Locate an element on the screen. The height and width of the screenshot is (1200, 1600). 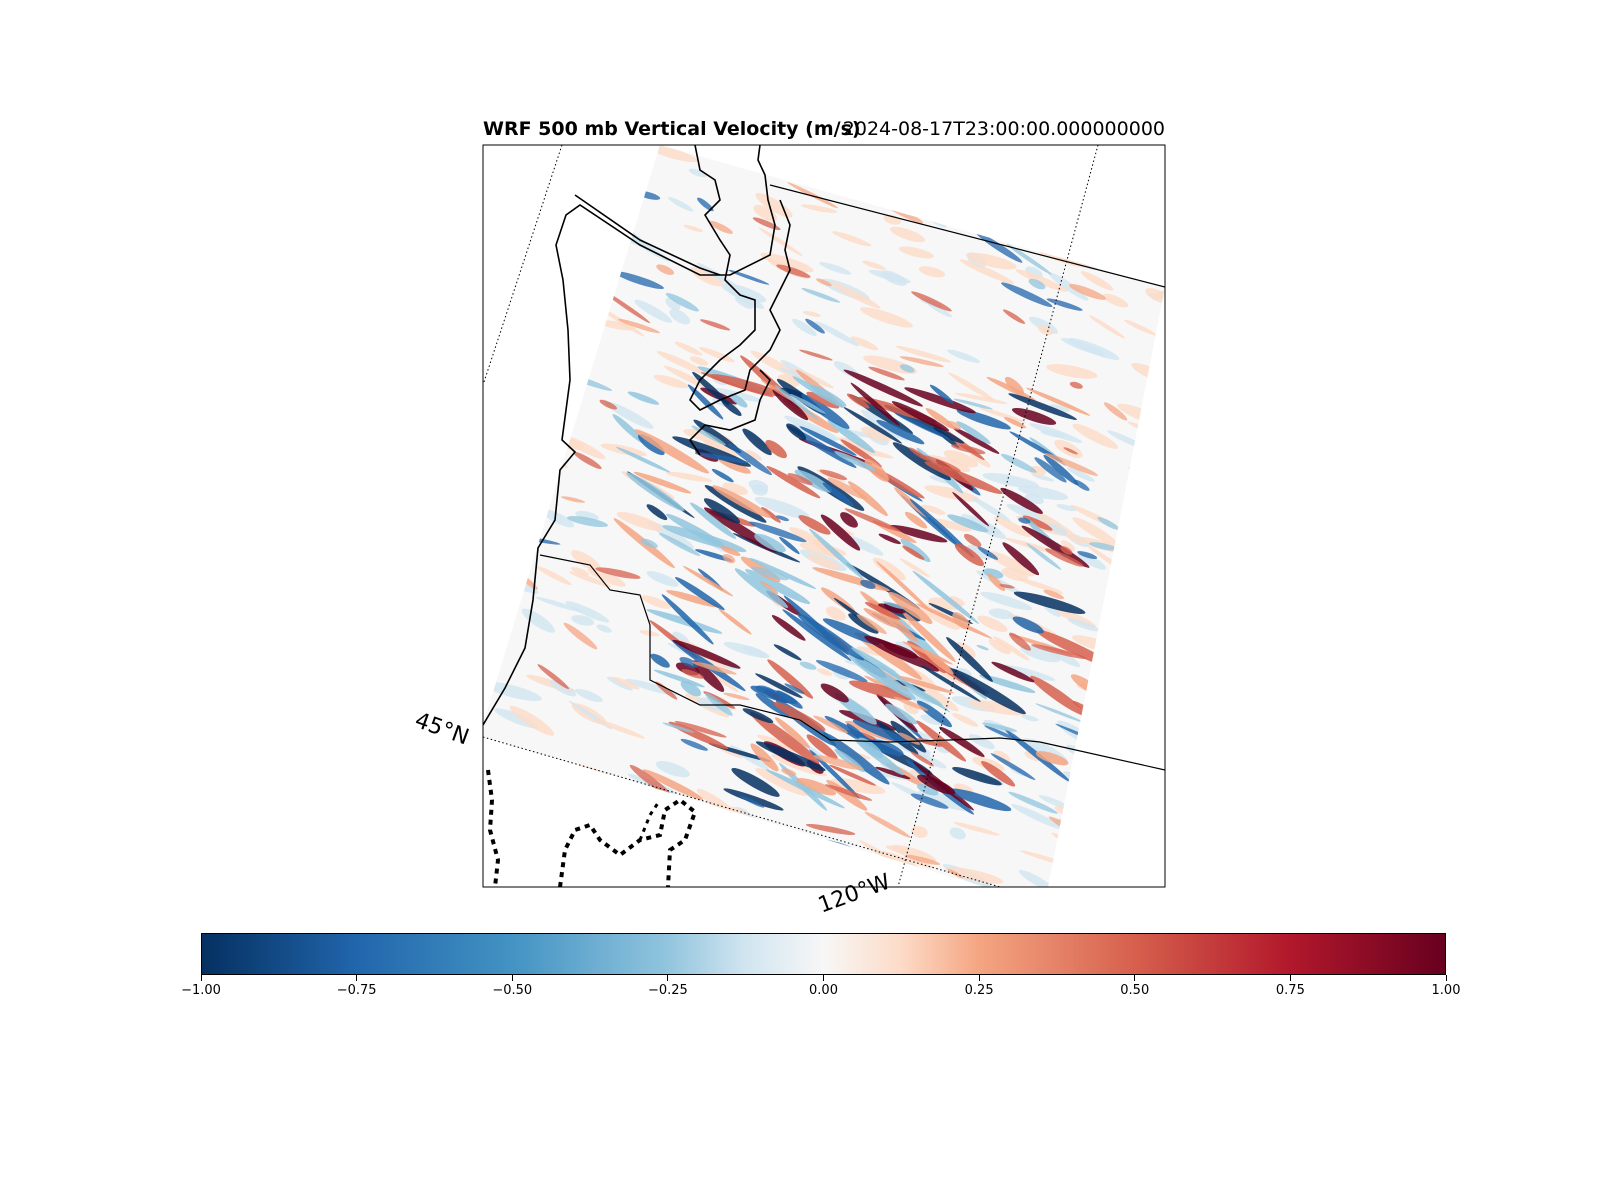
colorbar-tick is located at coordinates (201, 978).